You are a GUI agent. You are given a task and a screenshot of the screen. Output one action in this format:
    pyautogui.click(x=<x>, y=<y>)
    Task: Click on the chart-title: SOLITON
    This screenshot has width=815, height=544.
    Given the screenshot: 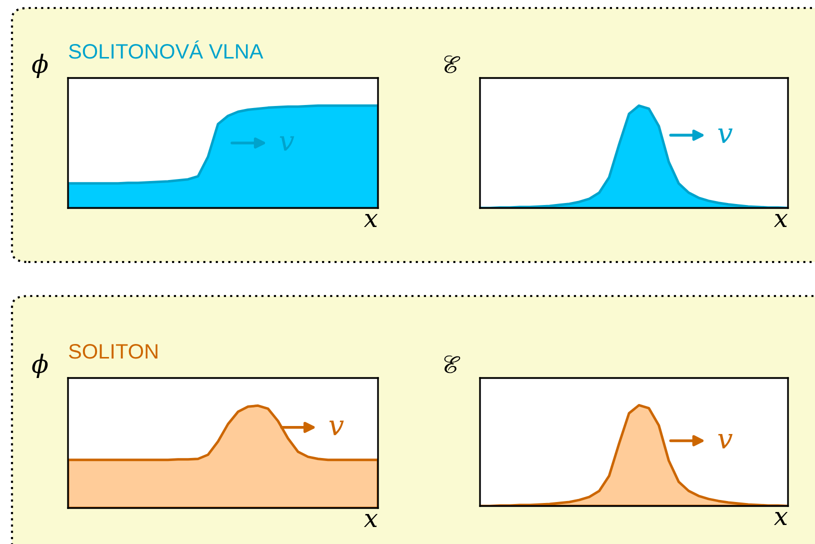 What is the action you would take?
    pyautogui.click(x=113, y=351)
    